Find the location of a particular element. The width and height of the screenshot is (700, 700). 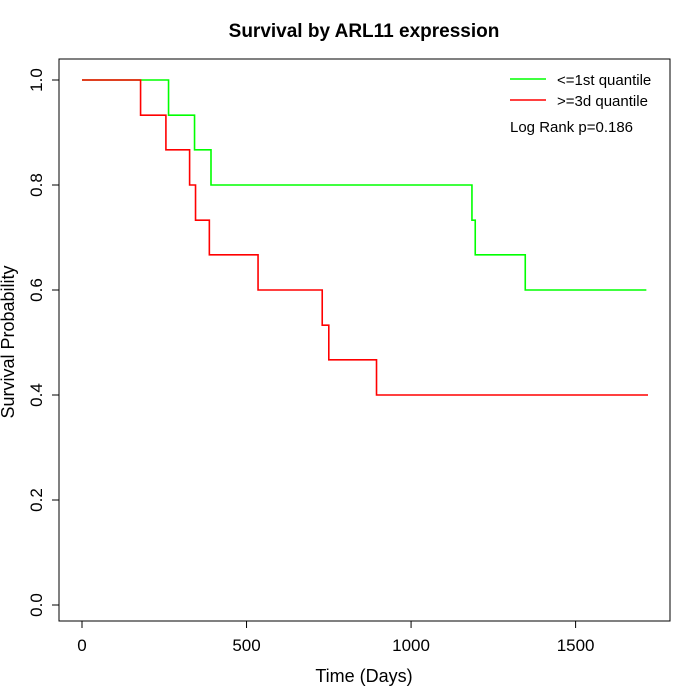

y-tick-label: 0.8 is located at coordinates (36, 185).